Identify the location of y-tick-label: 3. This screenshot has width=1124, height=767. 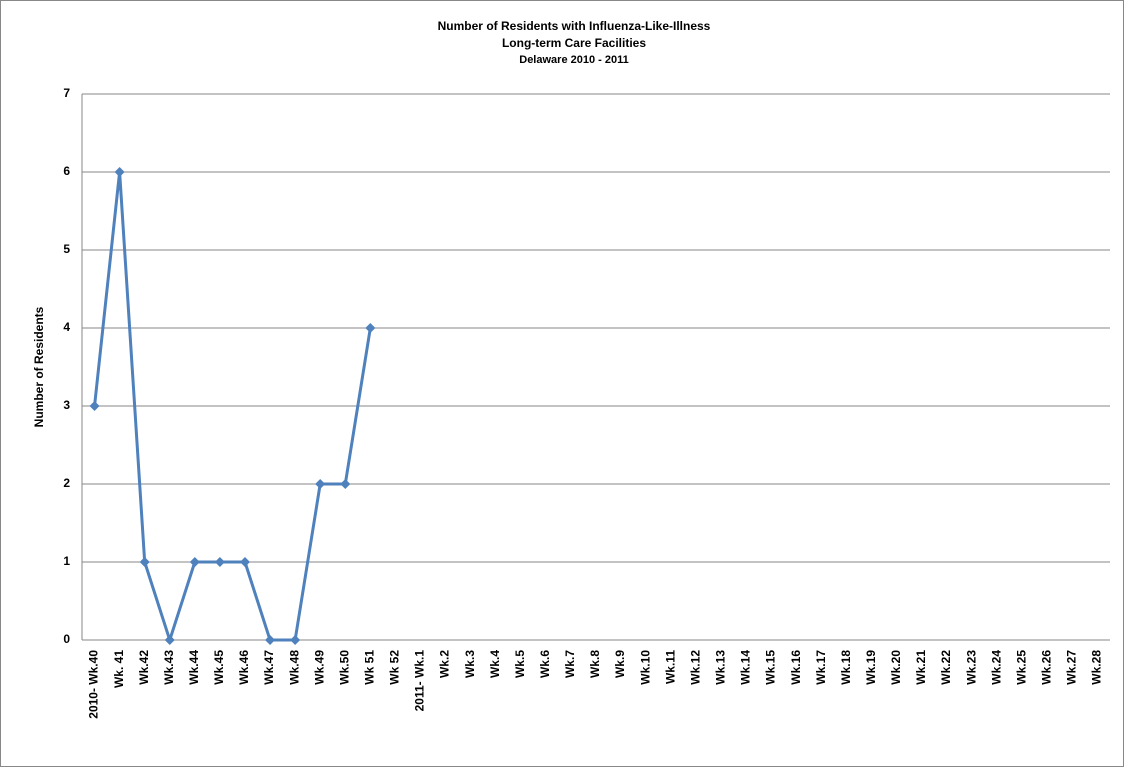
(66, 405).